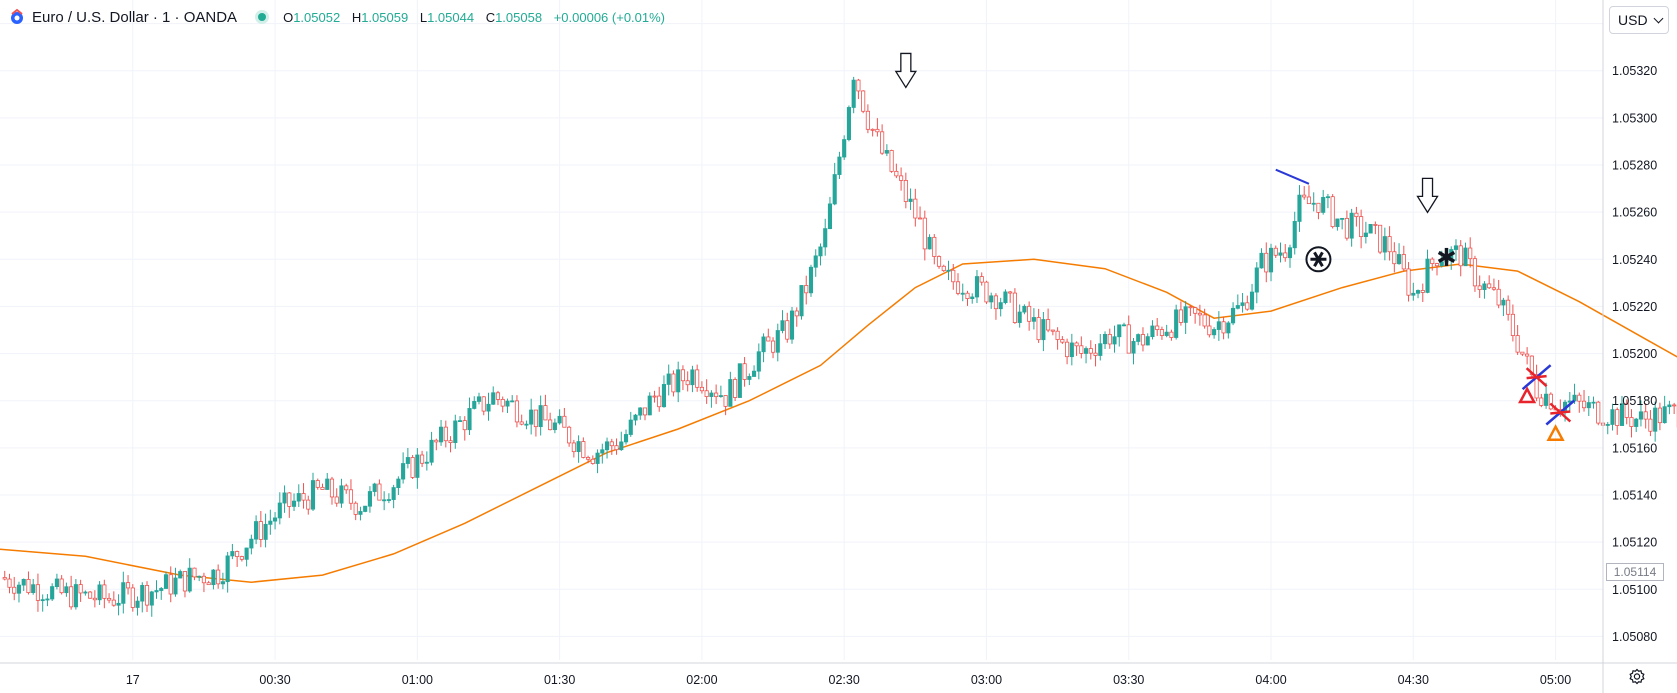  What do you see at coordinates (1634, 448) in the screenshot?
I see `y-tick-label: 1.05160` at bounding box center [1634, 448].